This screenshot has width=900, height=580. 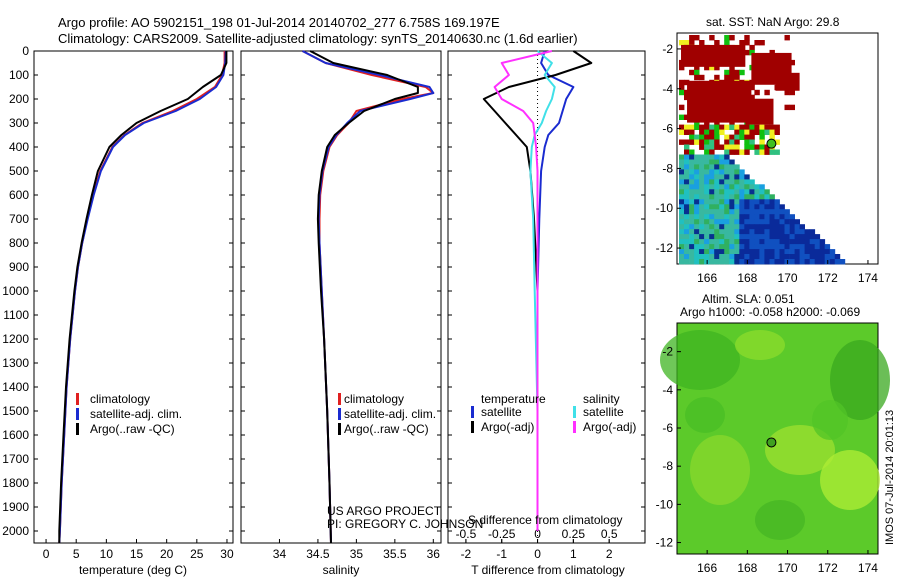 I want to click on sst-y-tick-label: -12, so click(x=665, y=248).